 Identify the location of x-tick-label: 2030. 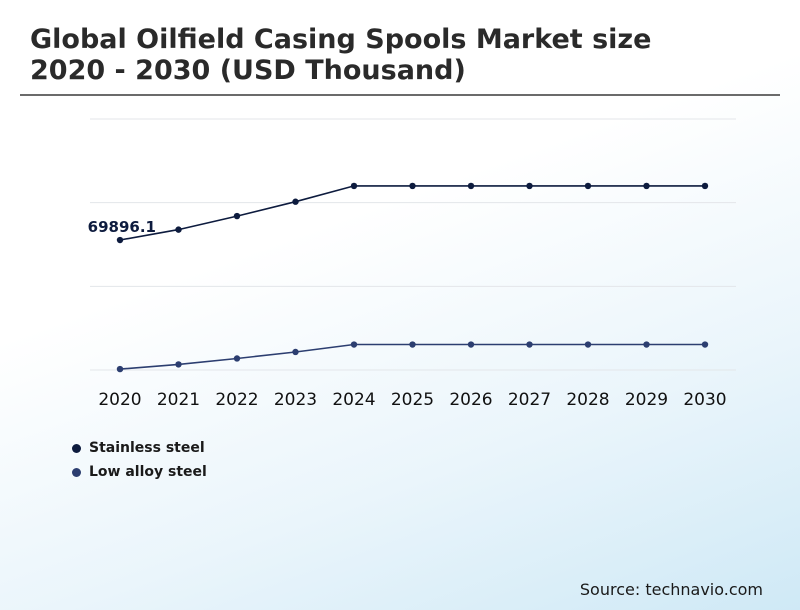
(704, 400).